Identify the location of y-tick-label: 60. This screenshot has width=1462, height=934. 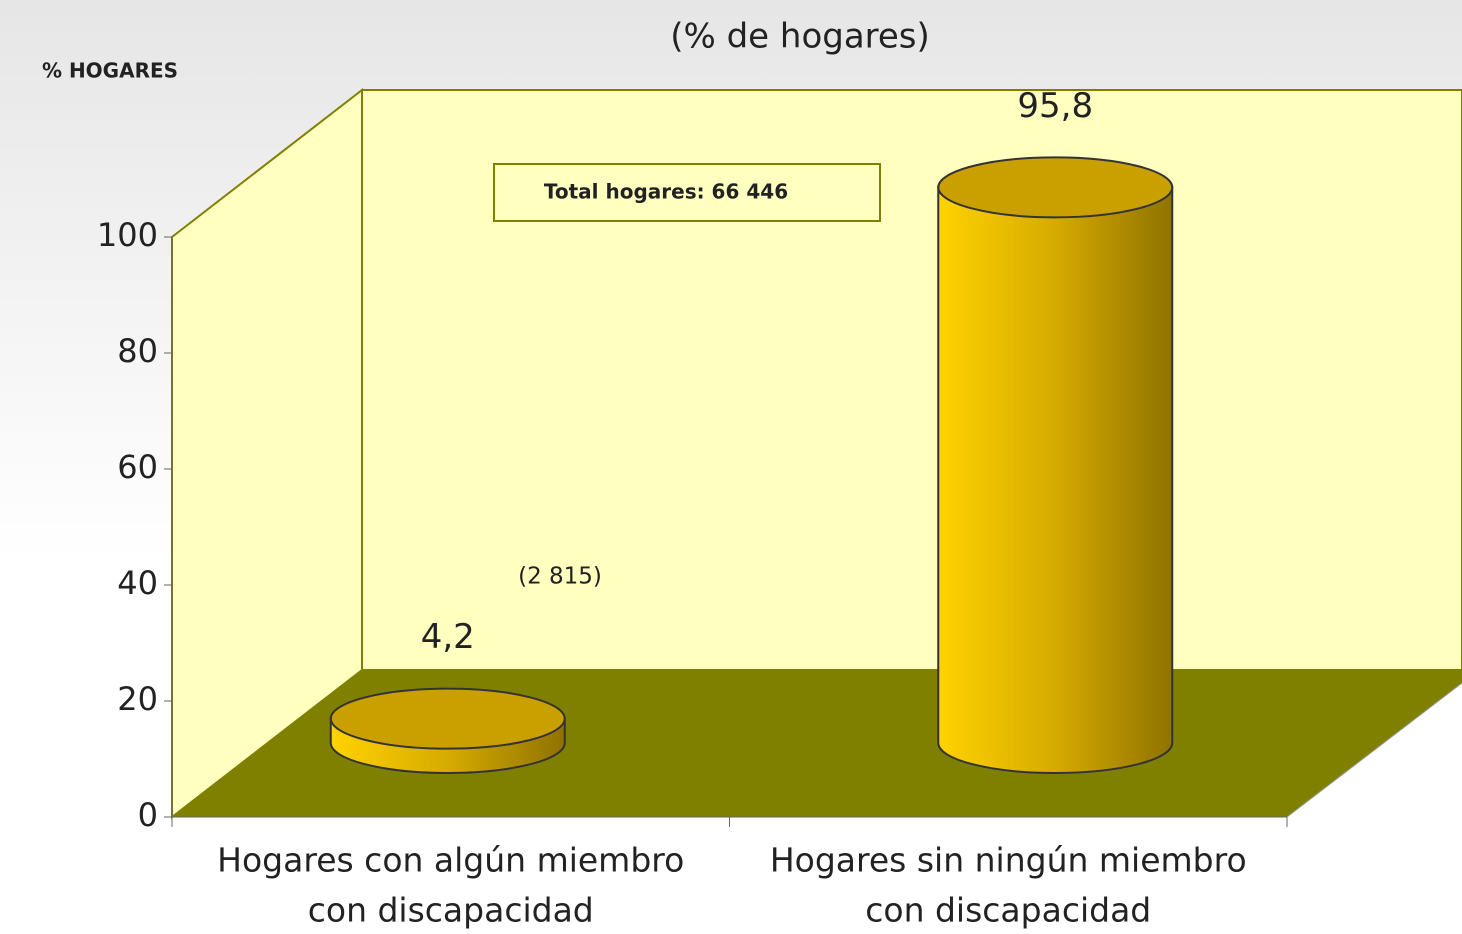
(137, 467).